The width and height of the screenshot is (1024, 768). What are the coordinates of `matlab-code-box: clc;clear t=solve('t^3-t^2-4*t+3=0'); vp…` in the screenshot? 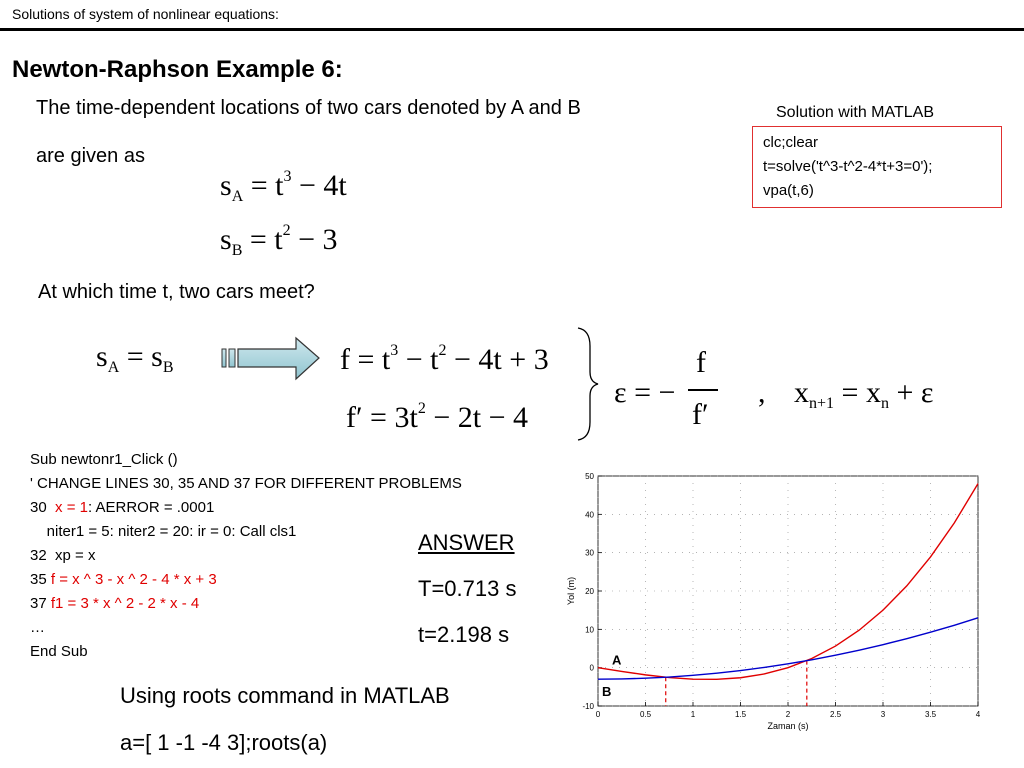 It's located at (877, 167).